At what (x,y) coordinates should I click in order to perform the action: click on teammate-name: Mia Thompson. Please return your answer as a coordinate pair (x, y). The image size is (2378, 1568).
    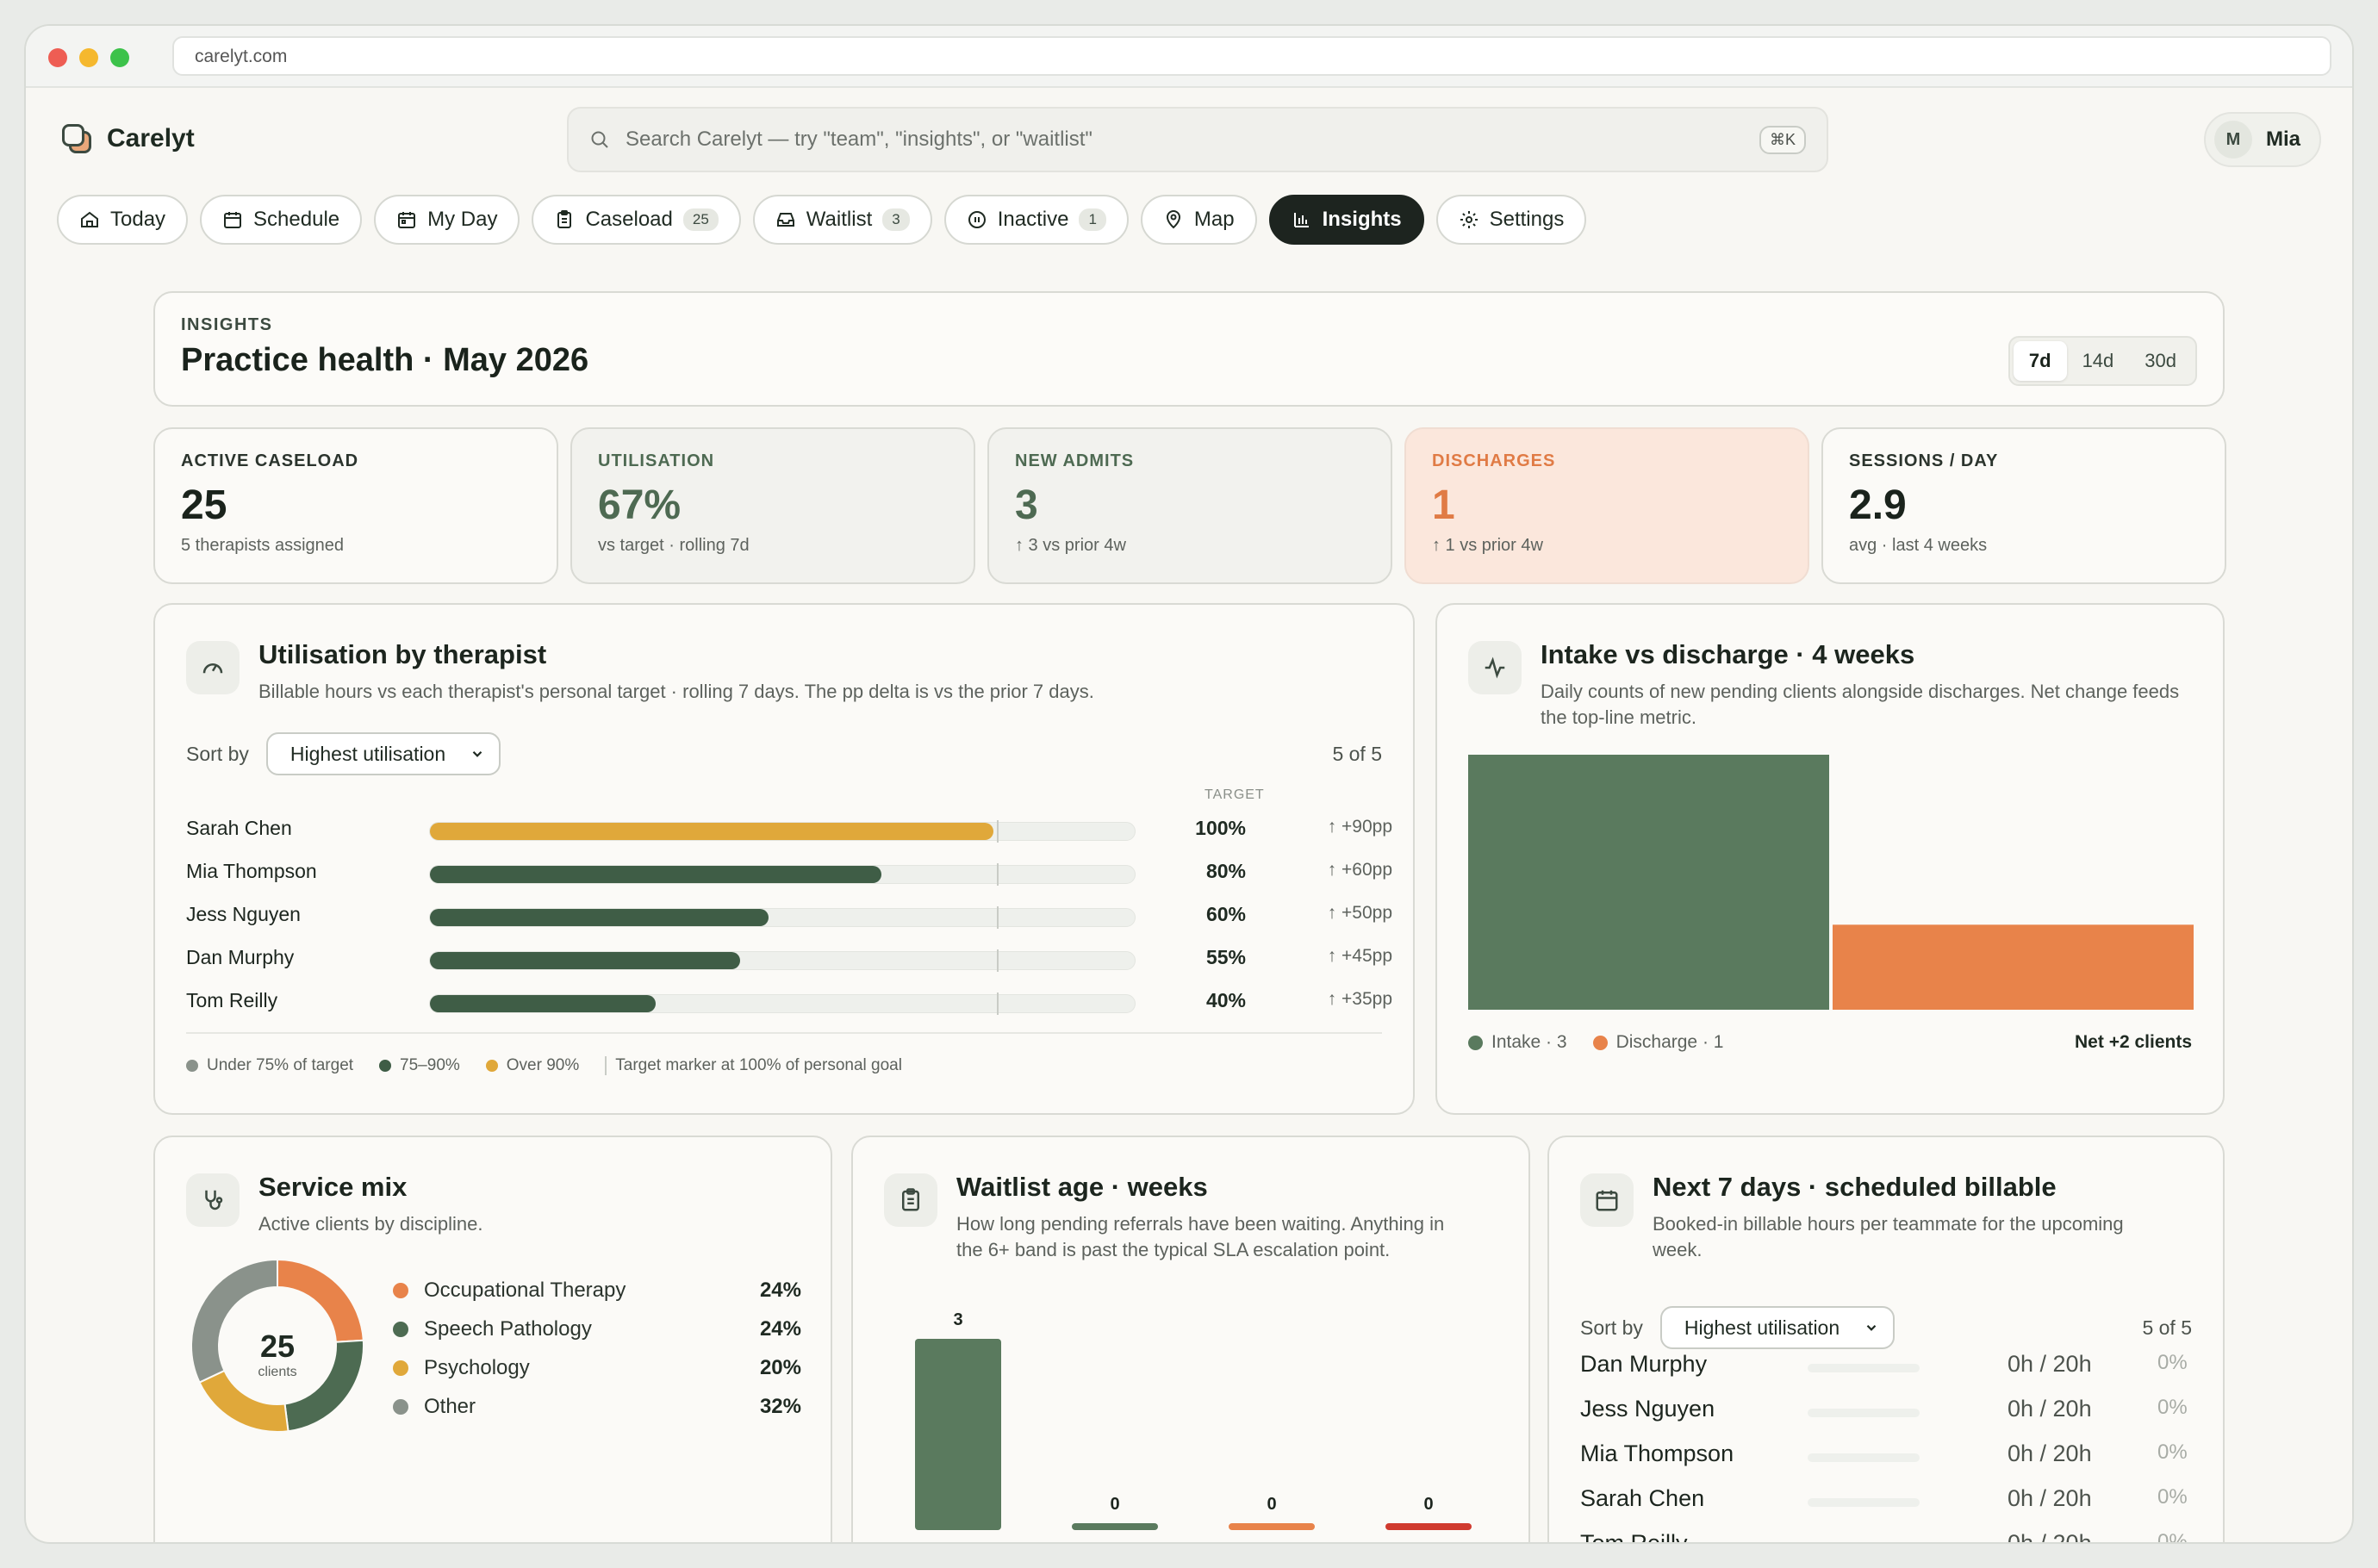
    Looking at the image, I should click on (1657, 1453).